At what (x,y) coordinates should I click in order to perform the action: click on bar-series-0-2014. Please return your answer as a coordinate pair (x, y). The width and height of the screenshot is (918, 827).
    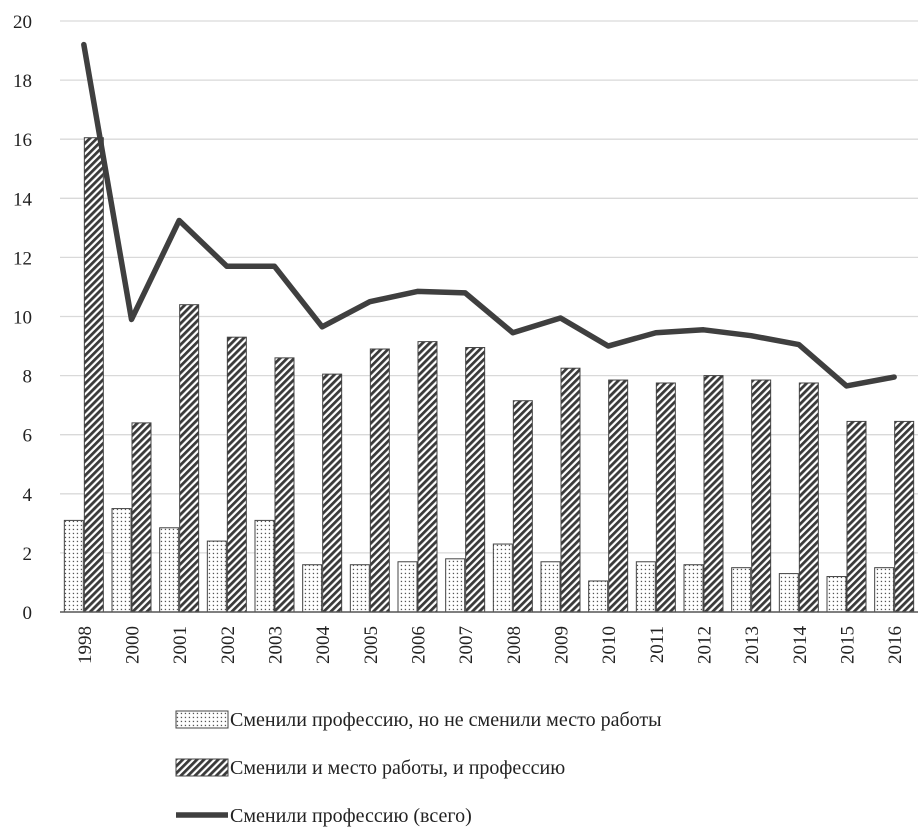
    Looking at the image, I should click on (788, 593).